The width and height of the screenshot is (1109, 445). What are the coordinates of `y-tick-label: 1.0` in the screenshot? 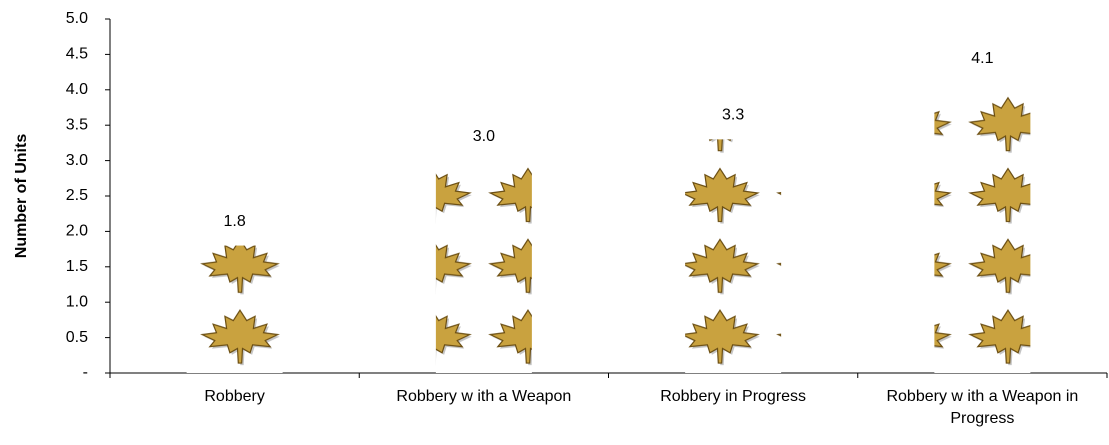 It's located at (77, 301).